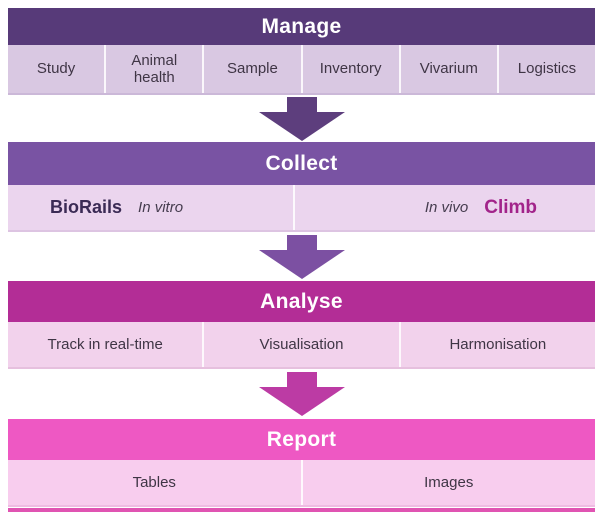 The width and height of the screenshot is (601, 513). I want to click on report-row: Tables Images, so click(301, 483).